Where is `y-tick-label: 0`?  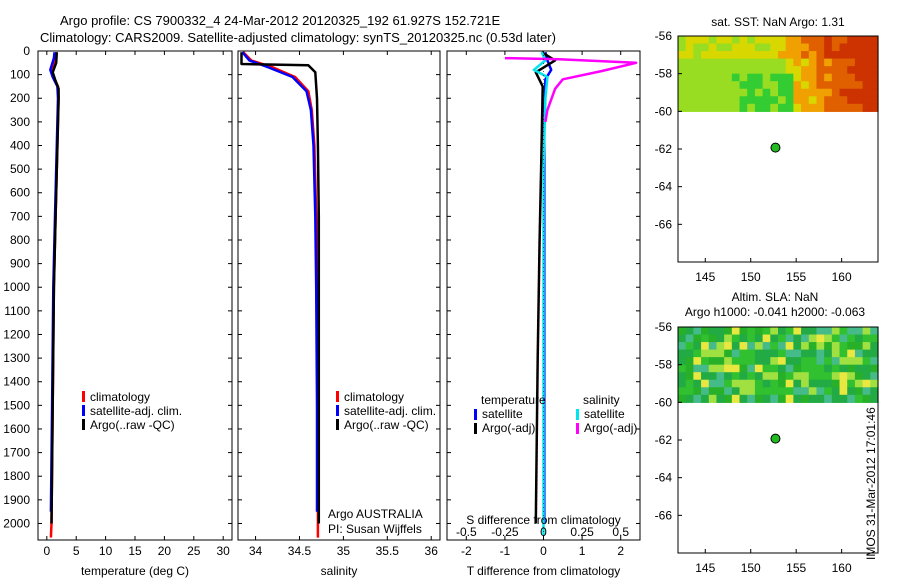 y-tick-label: 0 is located at coordinates (26, 51).